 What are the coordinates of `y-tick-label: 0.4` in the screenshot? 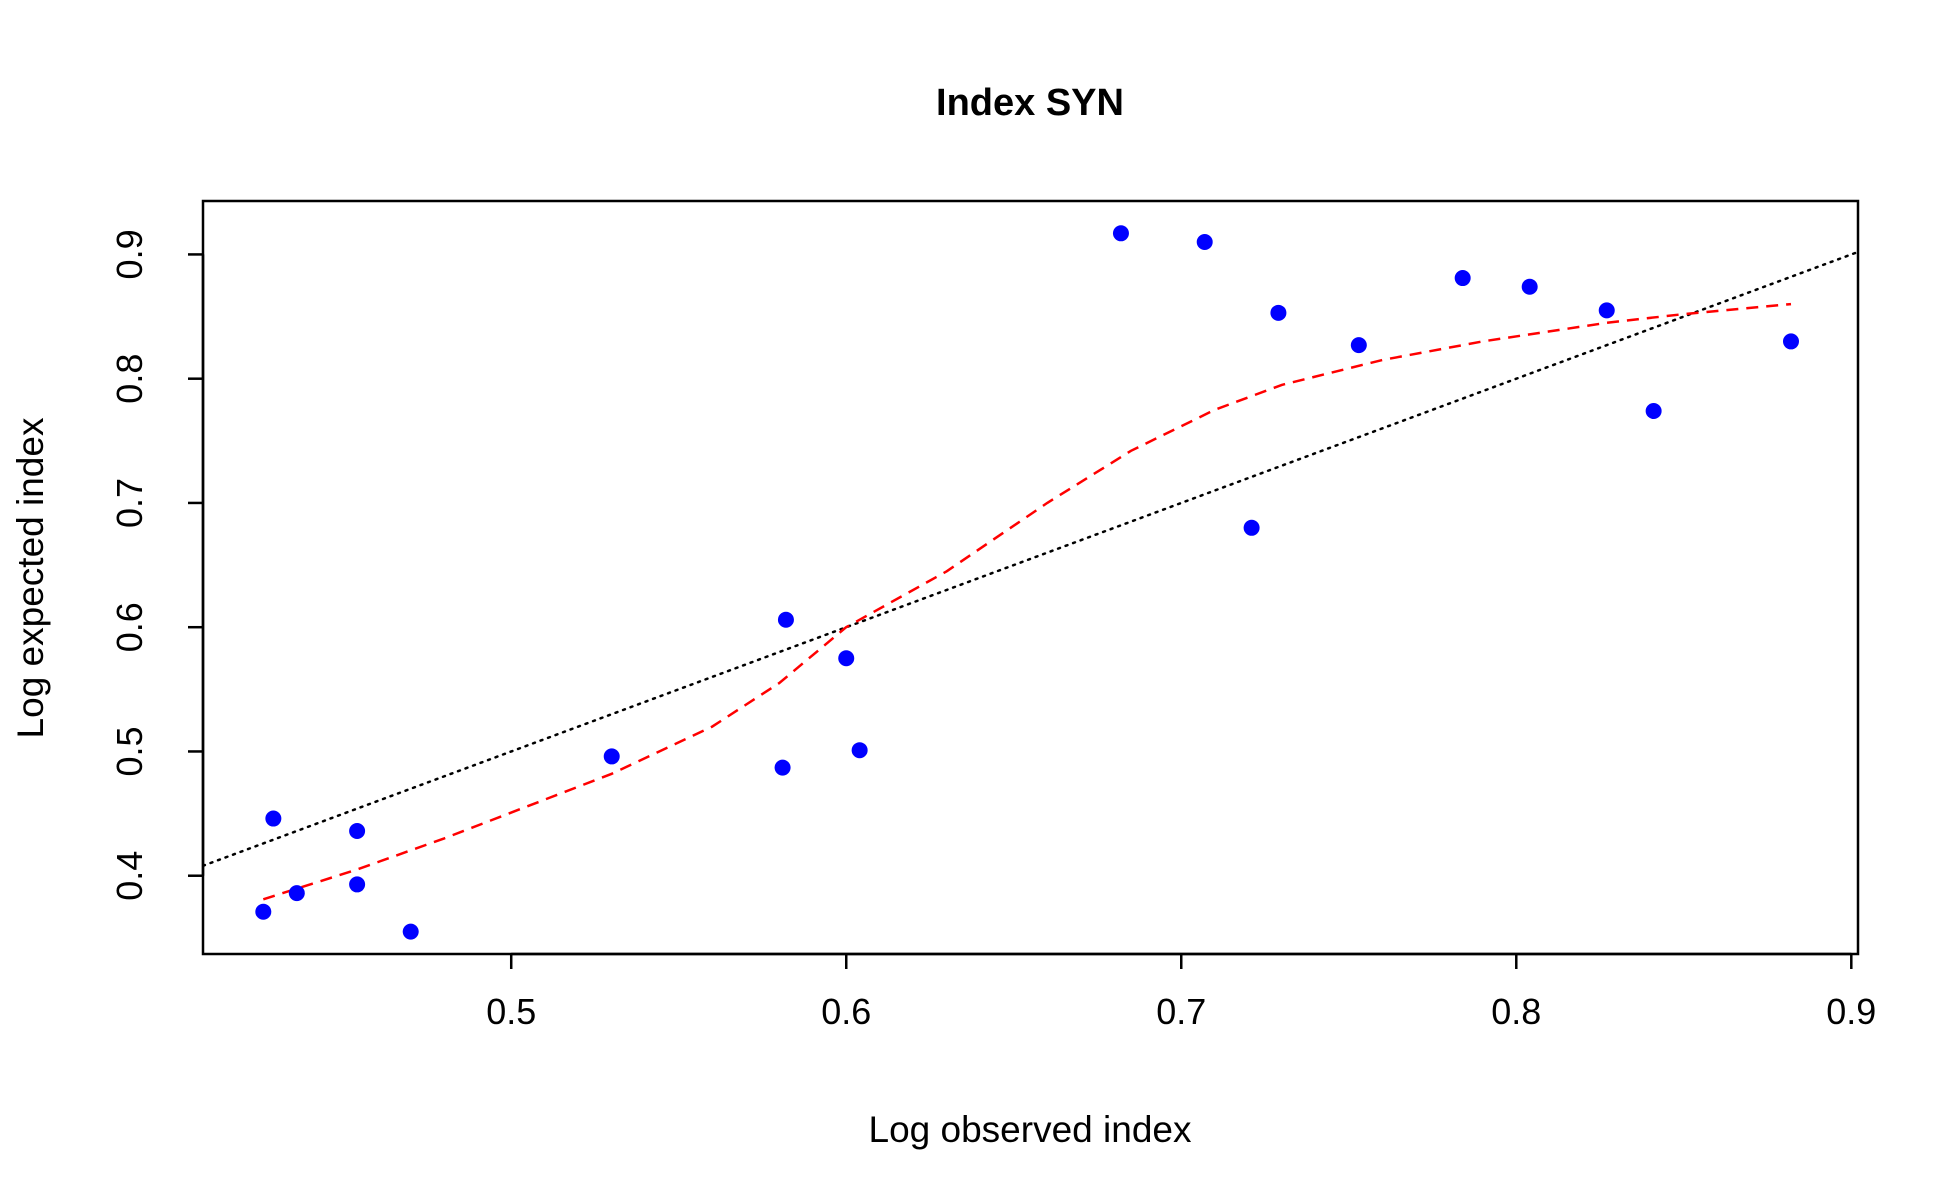 It's located at (129, 876).